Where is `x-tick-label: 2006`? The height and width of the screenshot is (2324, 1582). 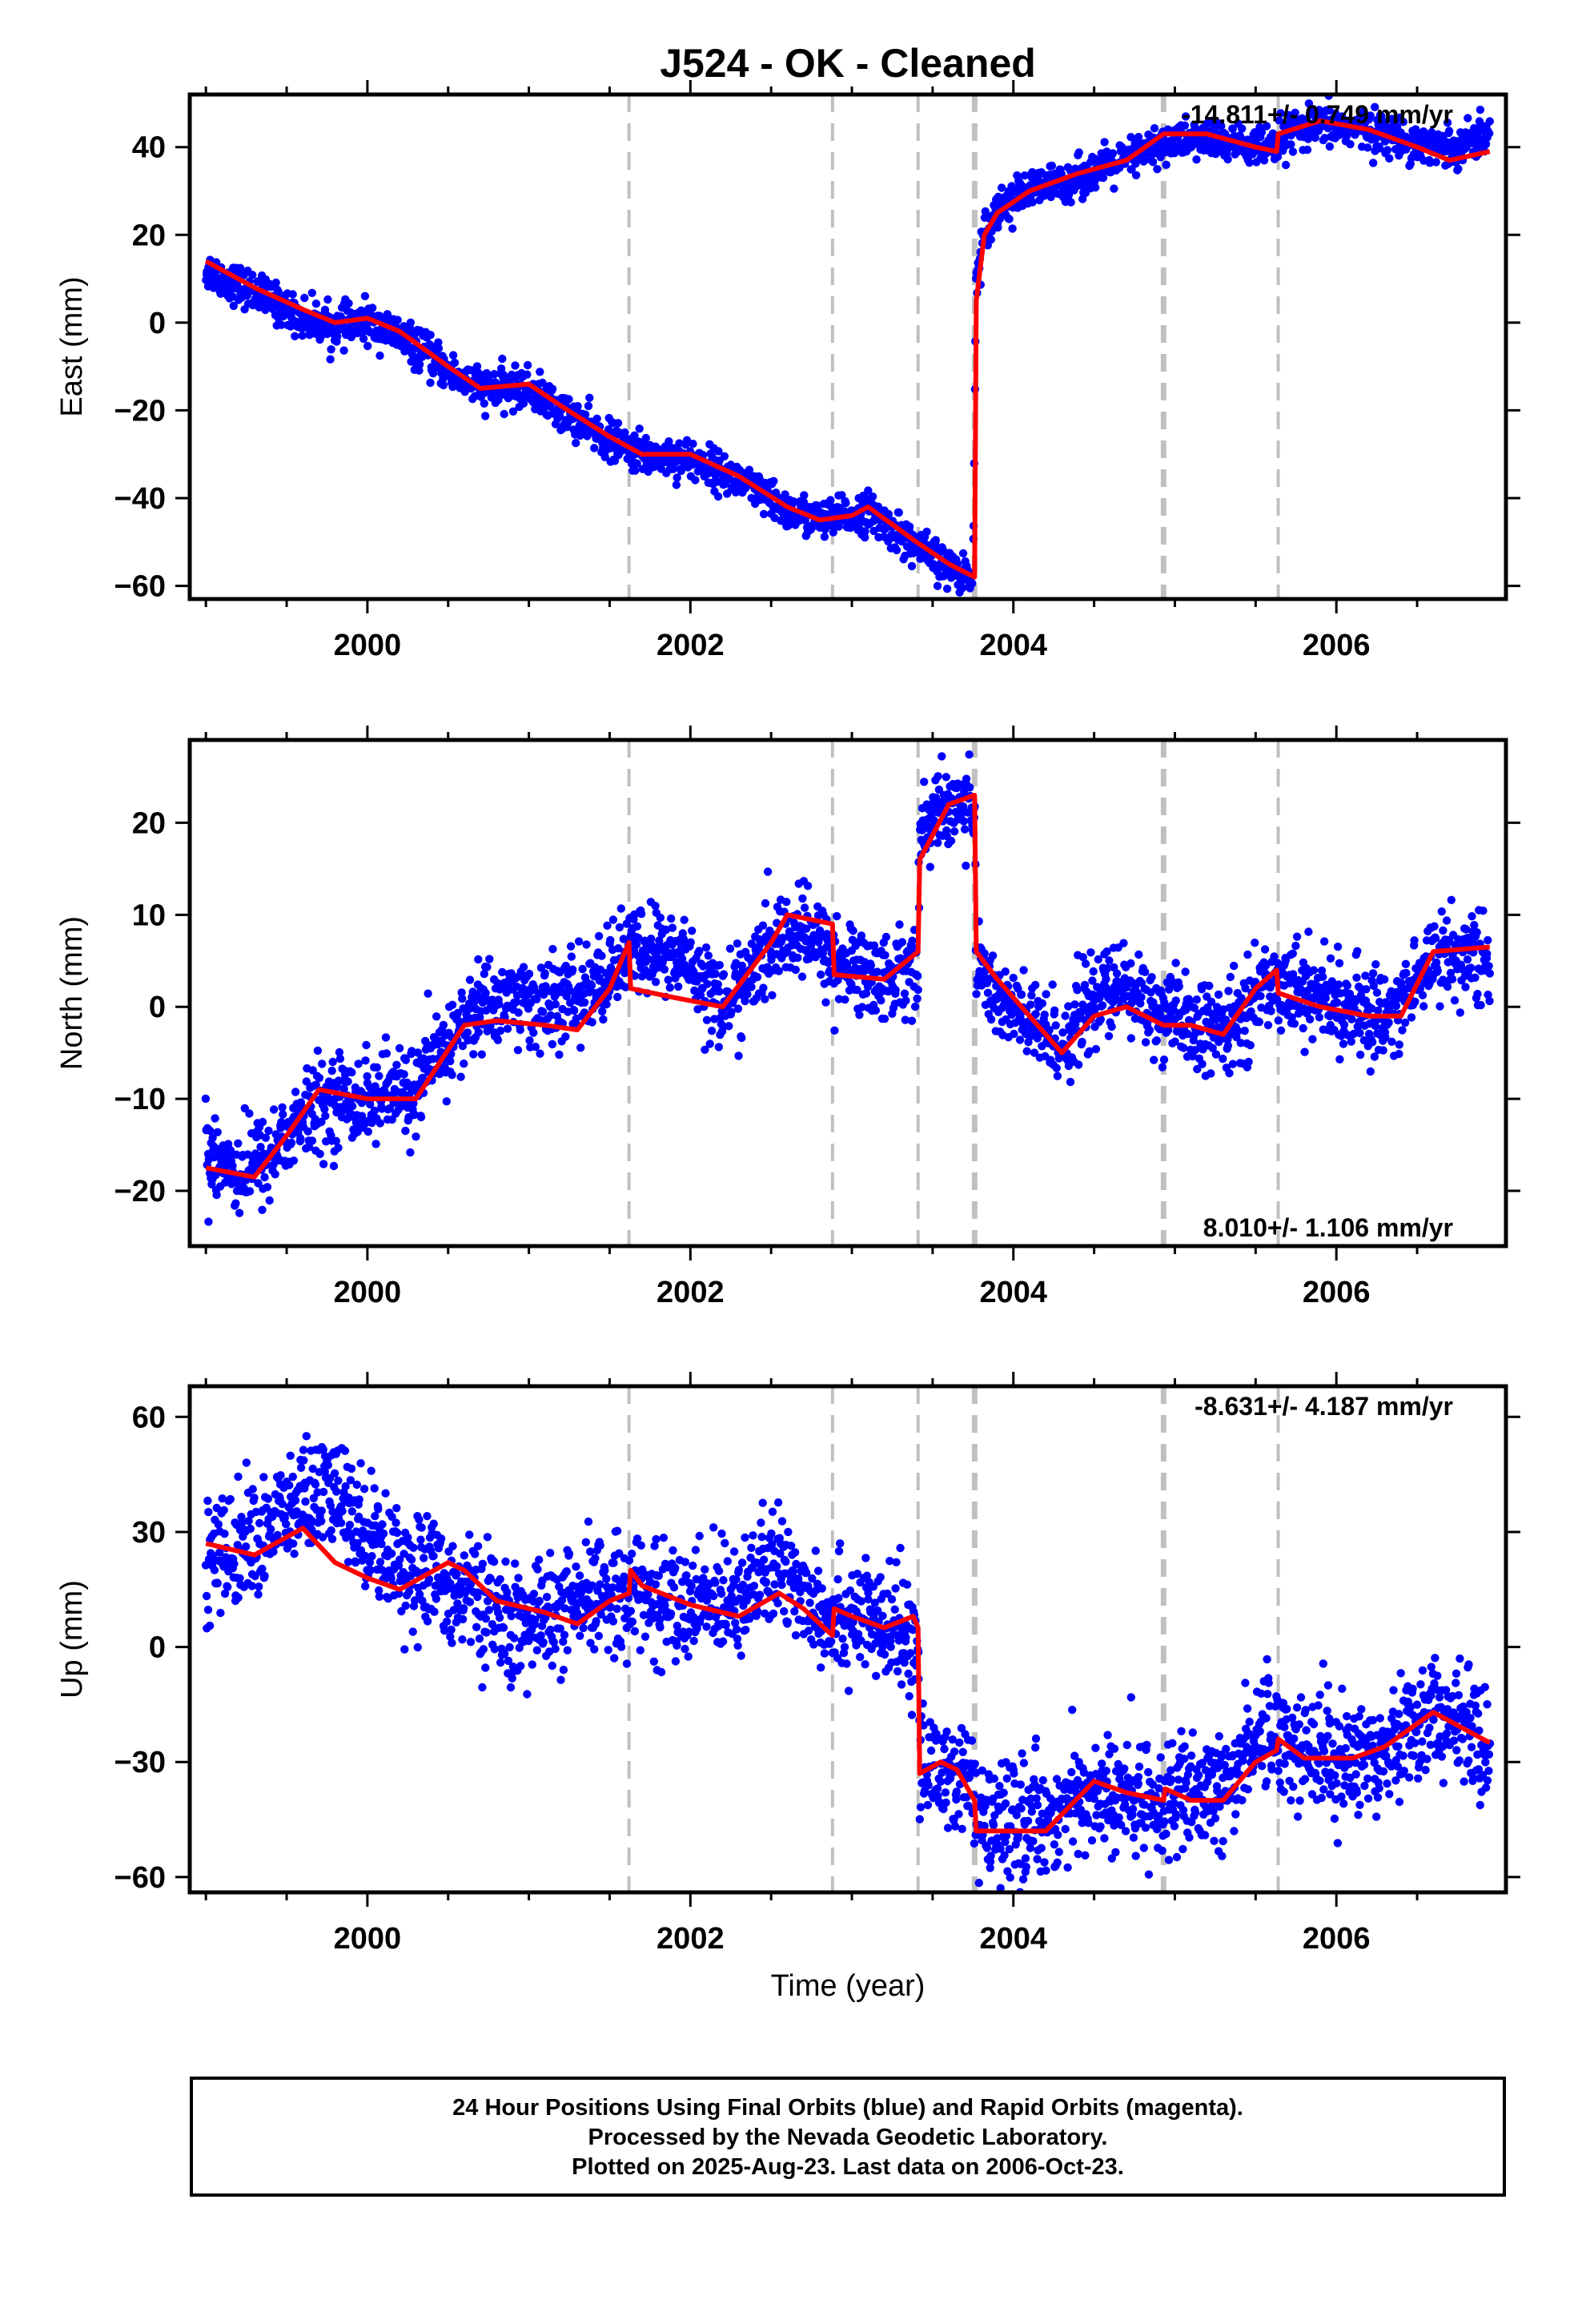
x-tick-label: 2006 is located at coordinates (1337, 645).